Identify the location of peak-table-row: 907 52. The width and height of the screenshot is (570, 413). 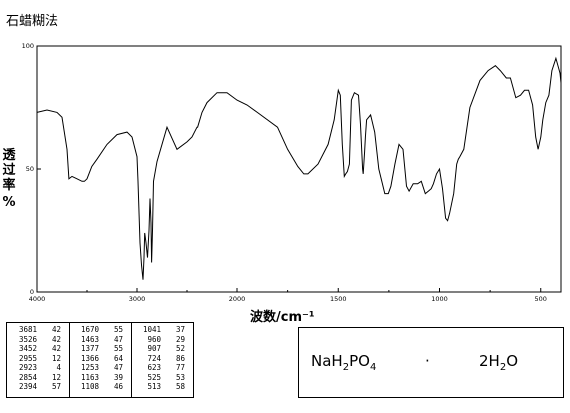
(159, 349).